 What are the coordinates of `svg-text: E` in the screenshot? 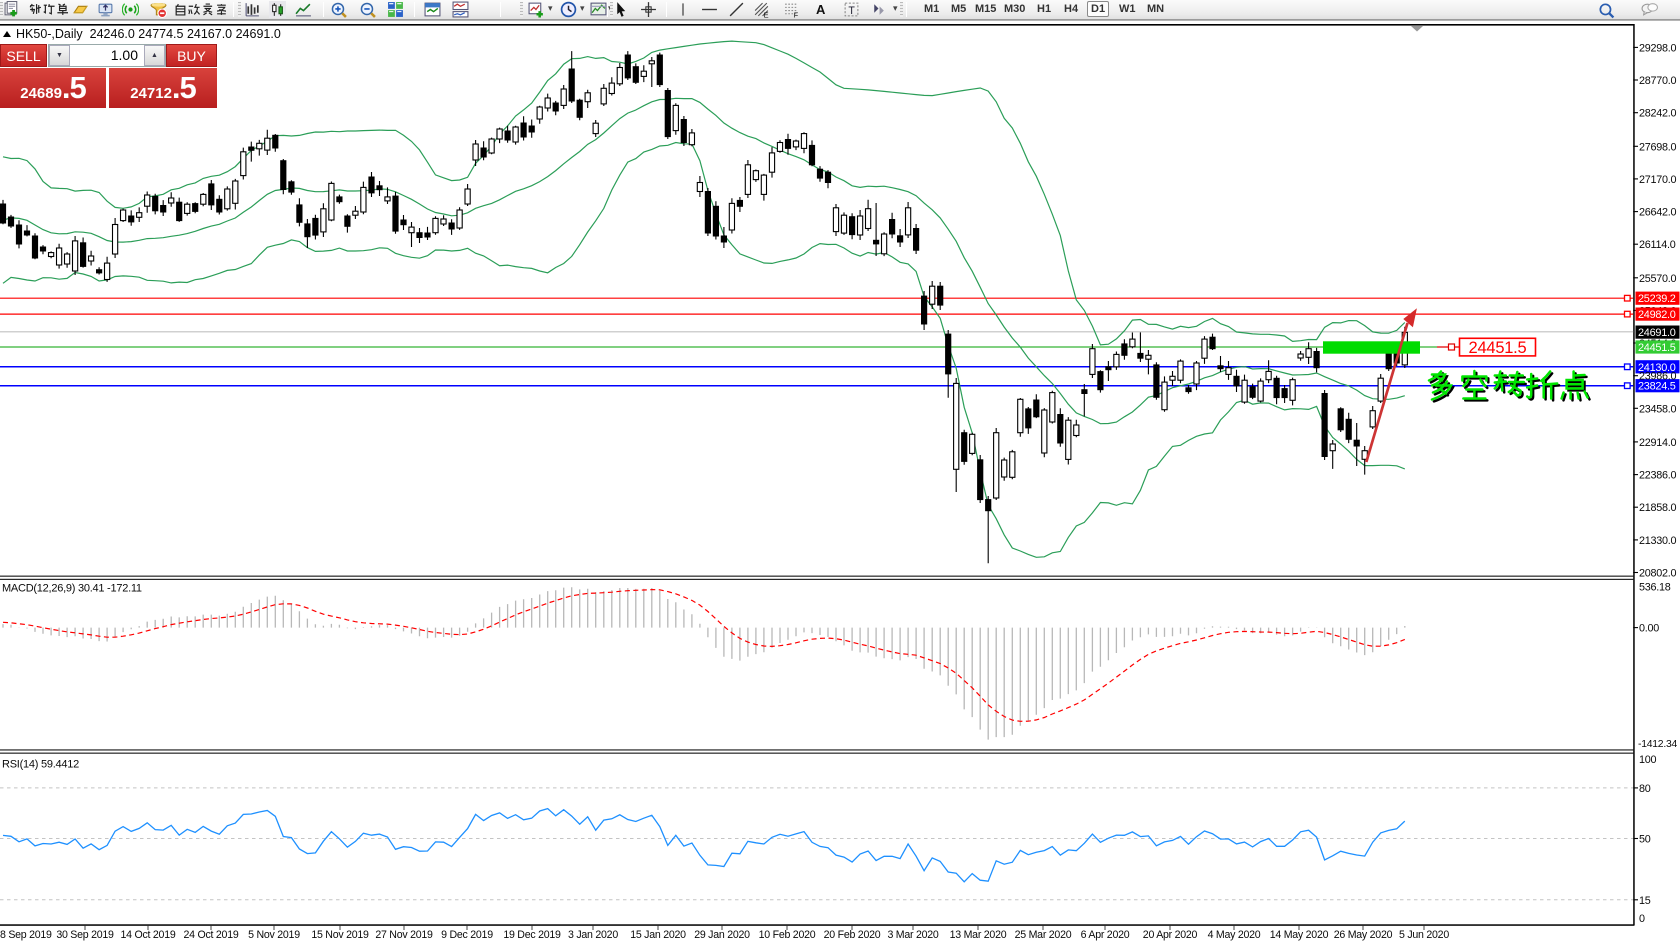 It's located at (766, 14).